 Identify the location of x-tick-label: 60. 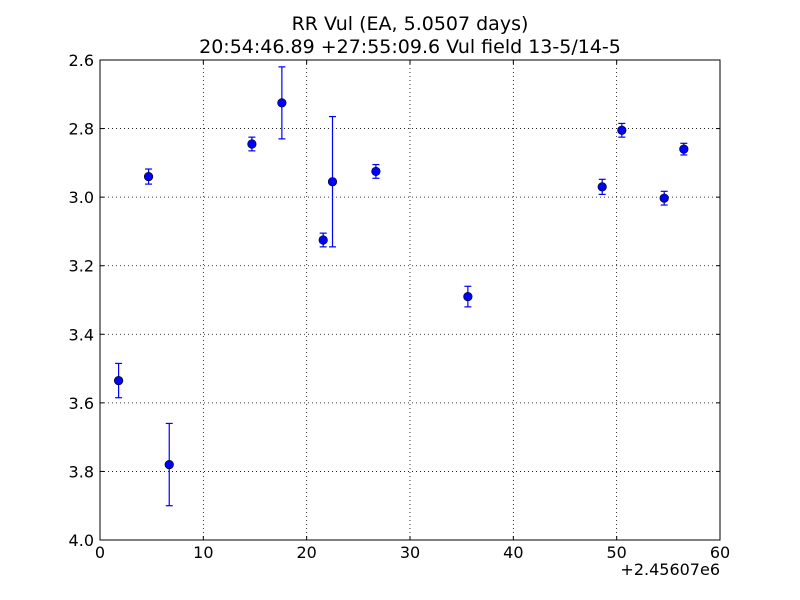
(720, 552).